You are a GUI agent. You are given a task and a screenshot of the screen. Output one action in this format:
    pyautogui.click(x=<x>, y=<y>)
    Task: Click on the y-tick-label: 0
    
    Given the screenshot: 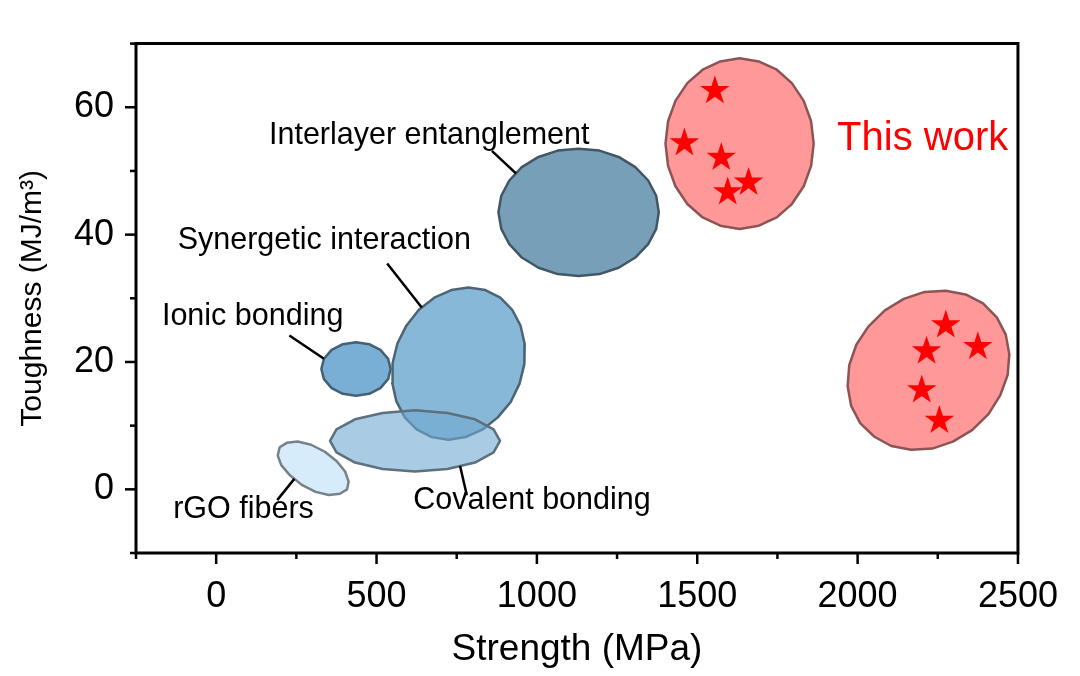 What is the action you would take?
    pyautogui.click(x=103, y=487)
    